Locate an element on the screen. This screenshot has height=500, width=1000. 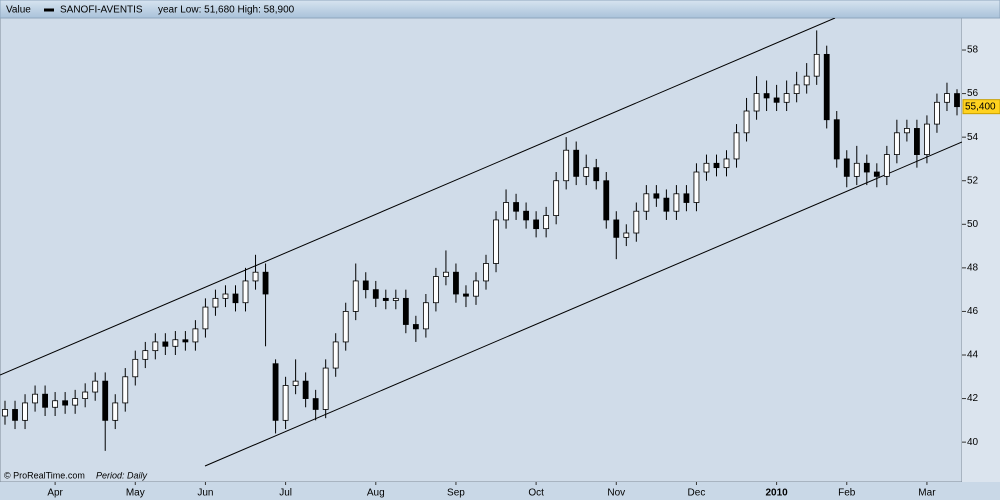
y-tick-label: 48 is located at coordinates (973, 268).